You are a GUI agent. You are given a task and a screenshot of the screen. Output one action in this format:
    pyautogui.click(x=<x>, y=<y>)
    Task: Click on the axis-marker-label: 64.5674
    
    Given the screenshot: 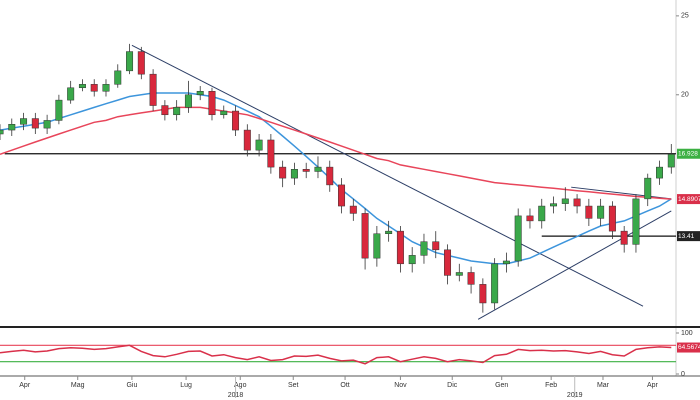 What is the action you would take?
    pyautogui.click(x=689, y=347)
    